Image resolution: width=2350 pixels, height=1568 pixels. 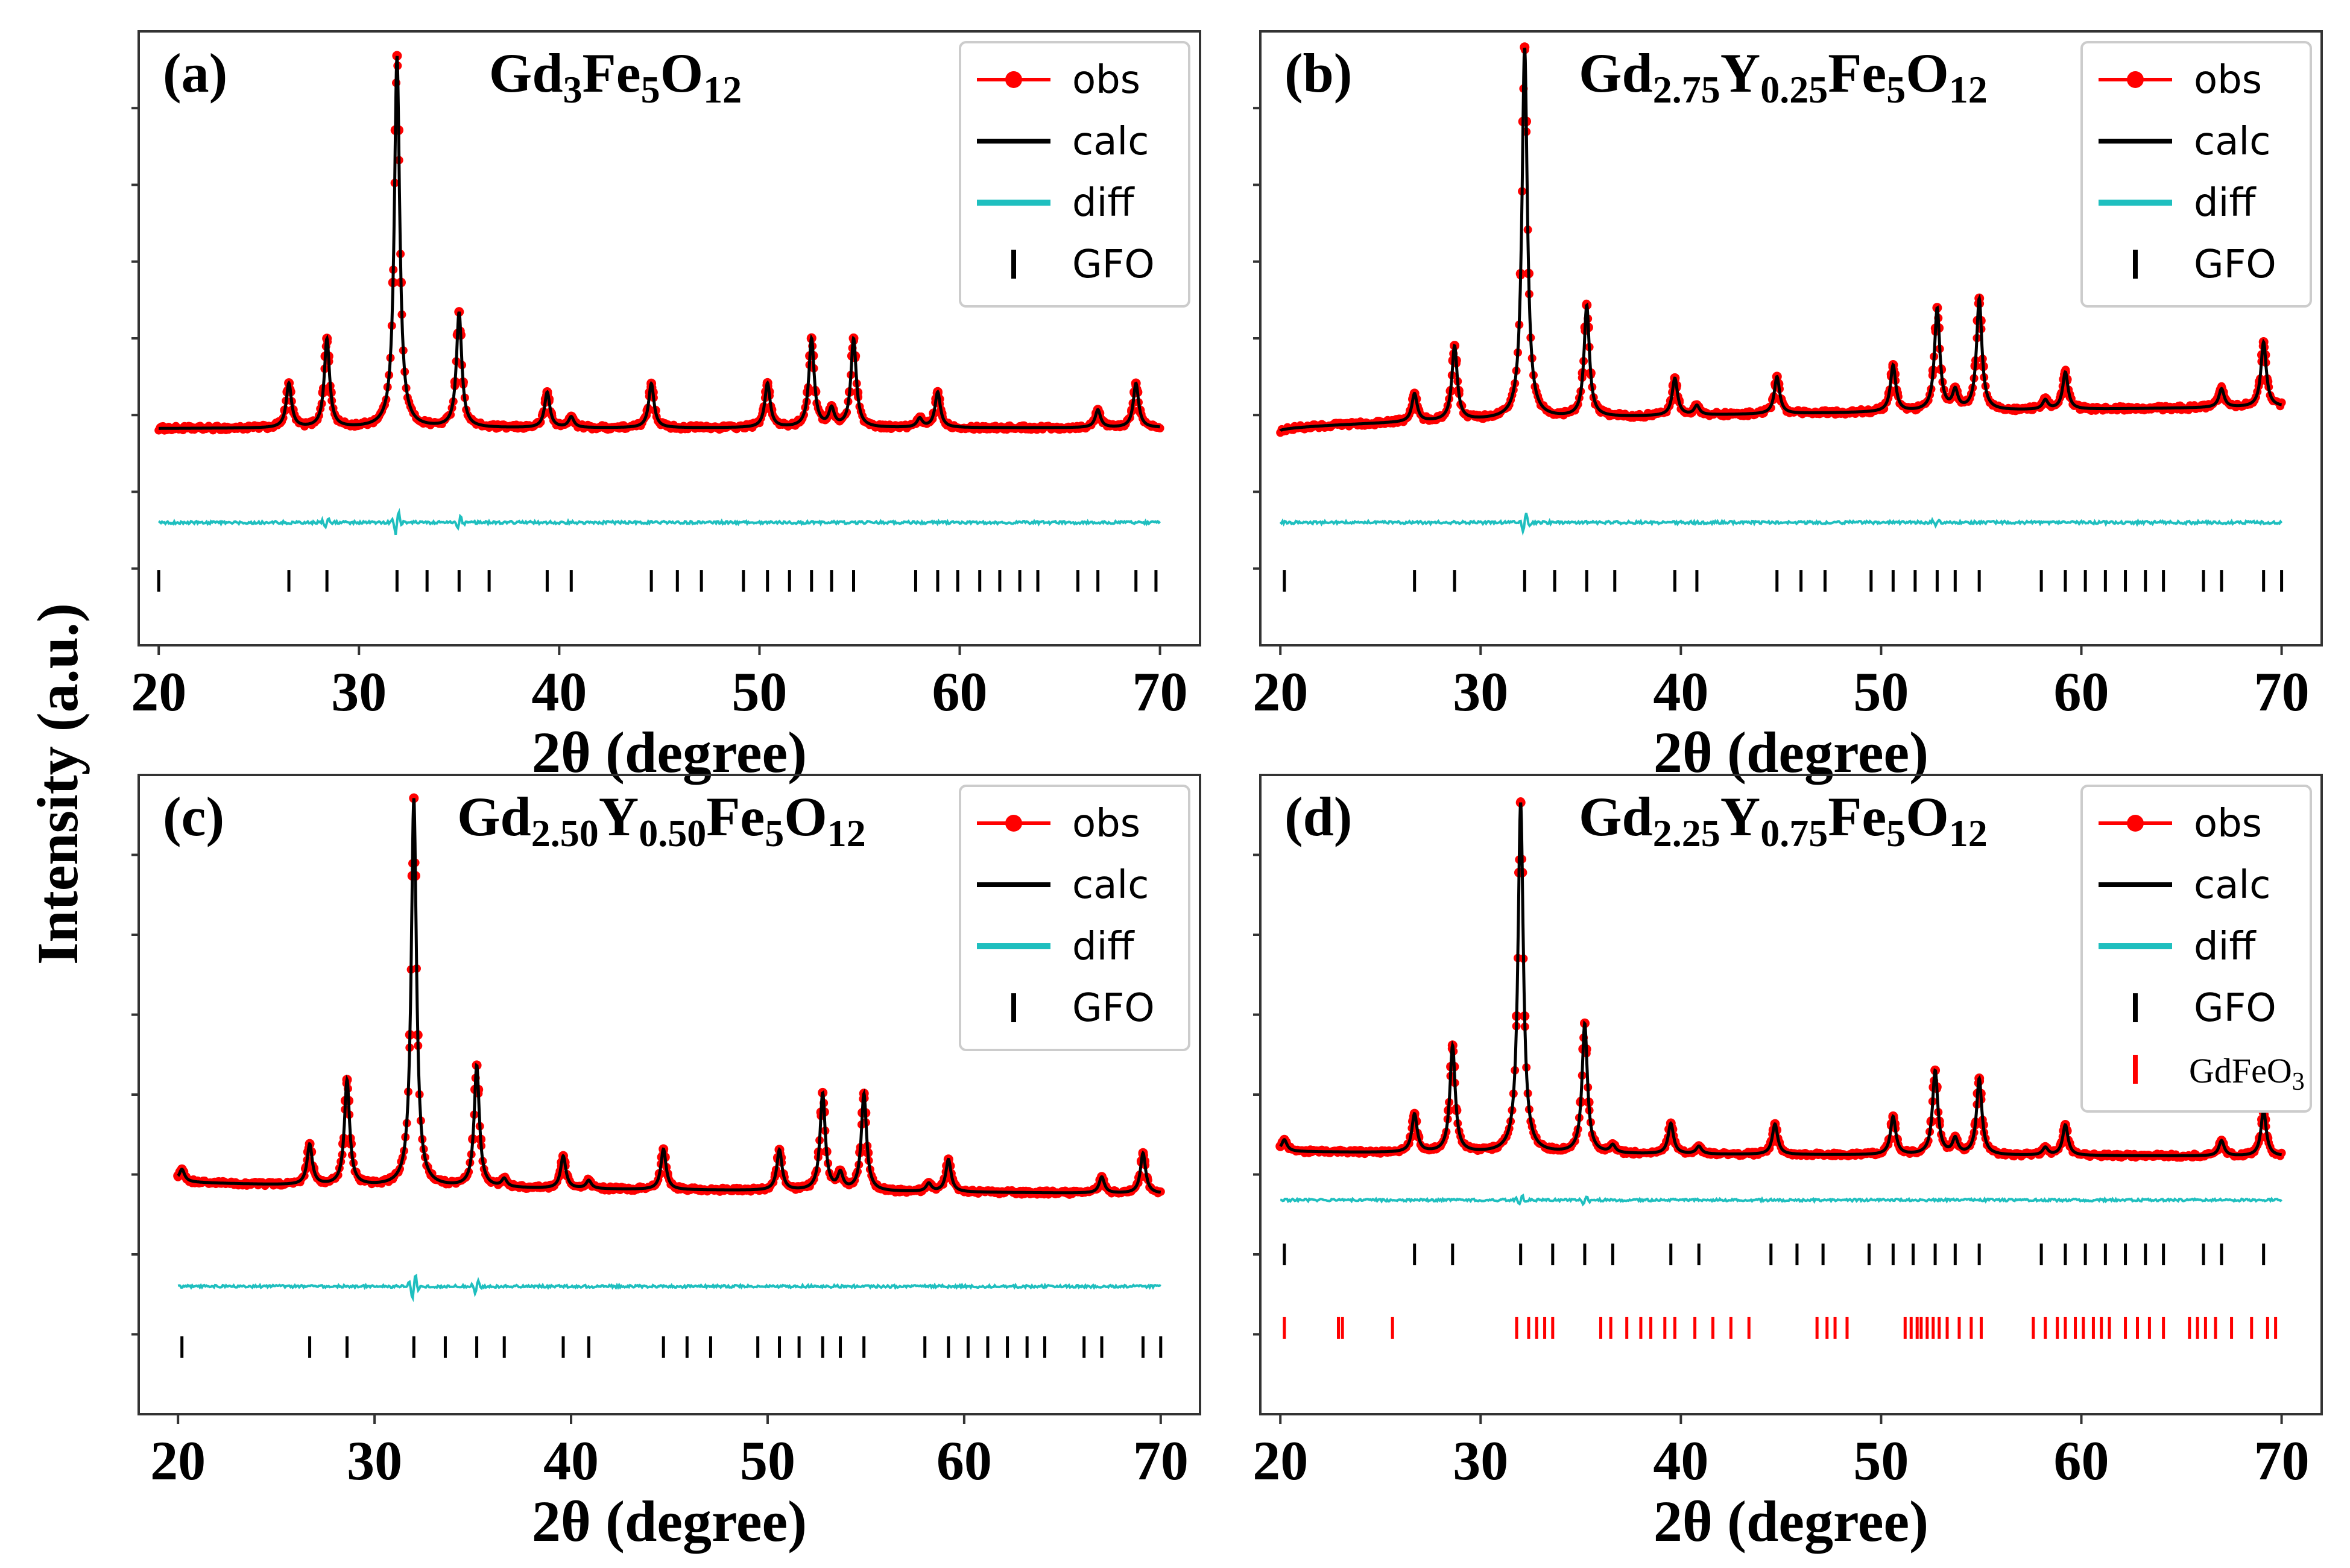 I want to click on legend: obs calc diff GFO GdFeO3, so click(x=2196, y=949).